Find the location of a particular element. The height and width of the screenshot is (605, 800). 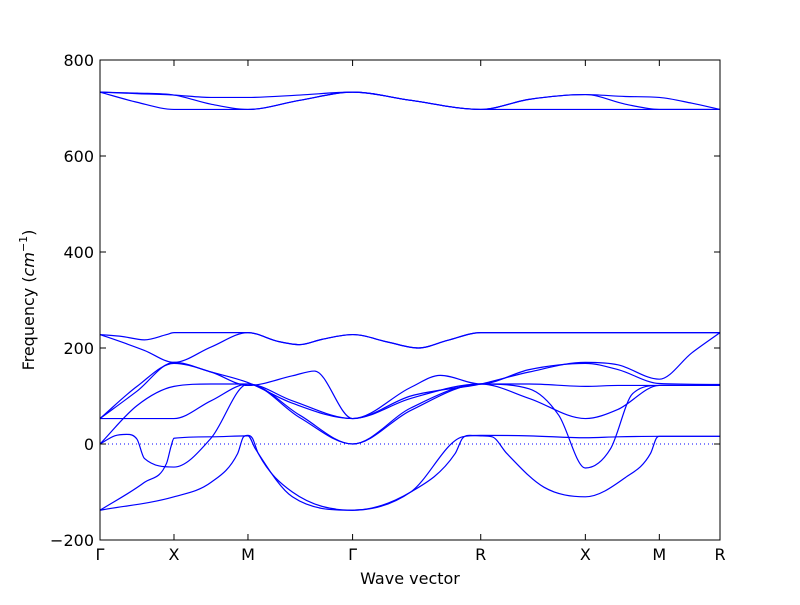

y-tick-label: −200 is located at coordinates (72, 540).